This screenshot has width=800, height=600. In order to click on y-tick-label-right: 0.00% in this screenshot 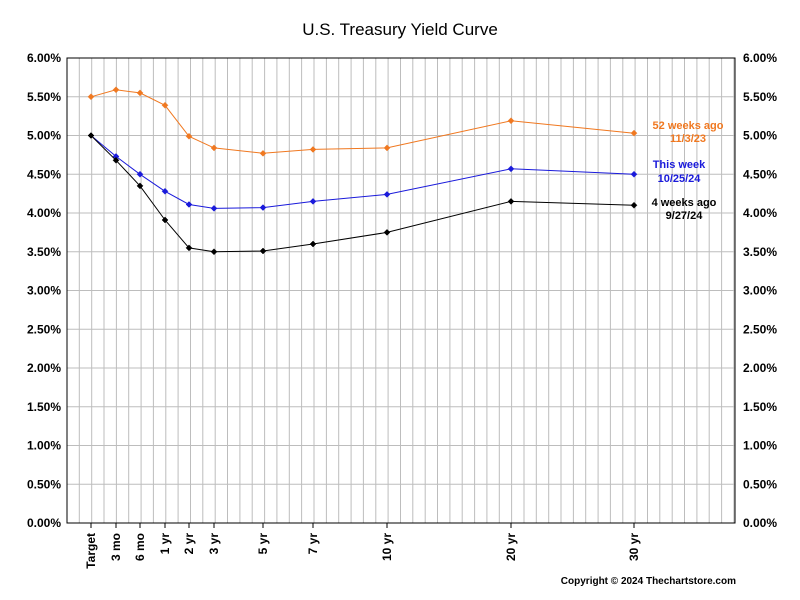, I will do `click(760, 523)`.